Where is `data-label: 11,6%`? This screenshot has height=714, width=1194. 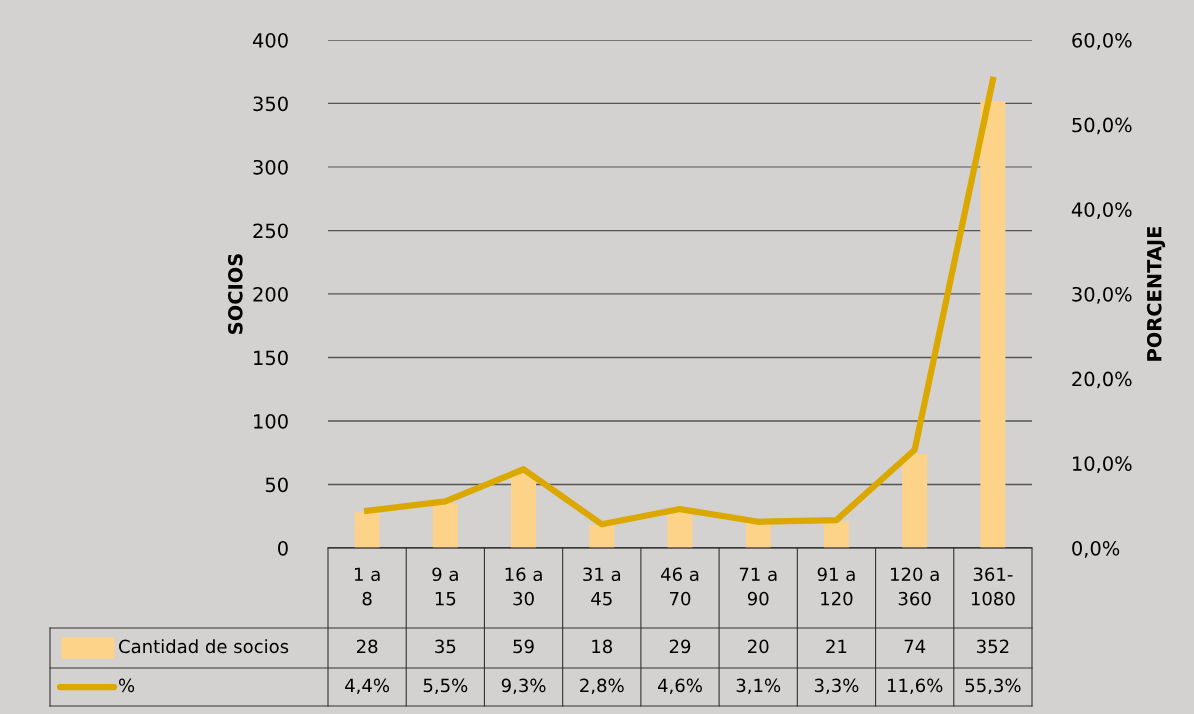 data-label: 11,6% is located at coordinates (915, 686).